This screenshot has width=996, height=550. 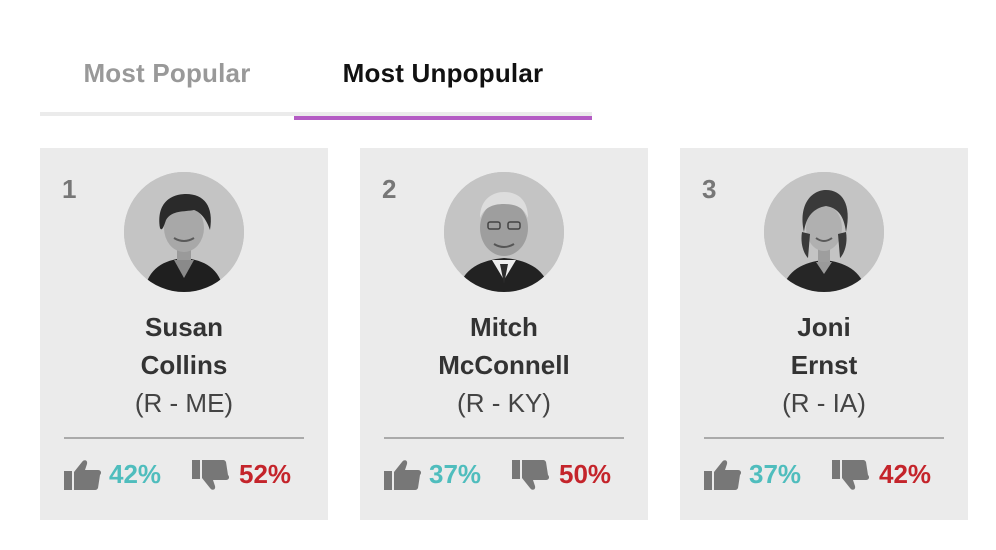 I want to click on party-state: (R - ME), so click(x=184, y=403).